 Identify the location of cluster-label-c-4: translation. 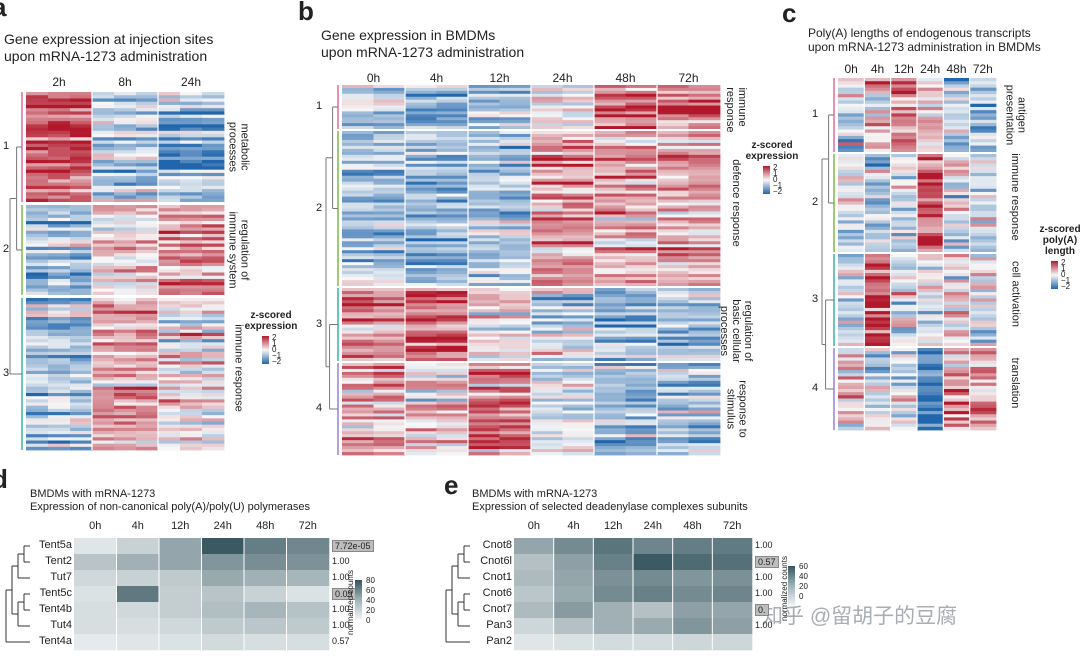
(1014, 383).